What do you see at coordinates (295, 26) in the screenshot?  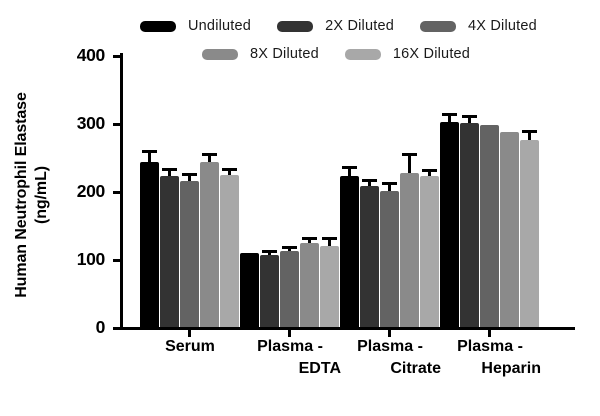 I see `legend-swatch-2x-diluted` at bounding box center [295, 26].